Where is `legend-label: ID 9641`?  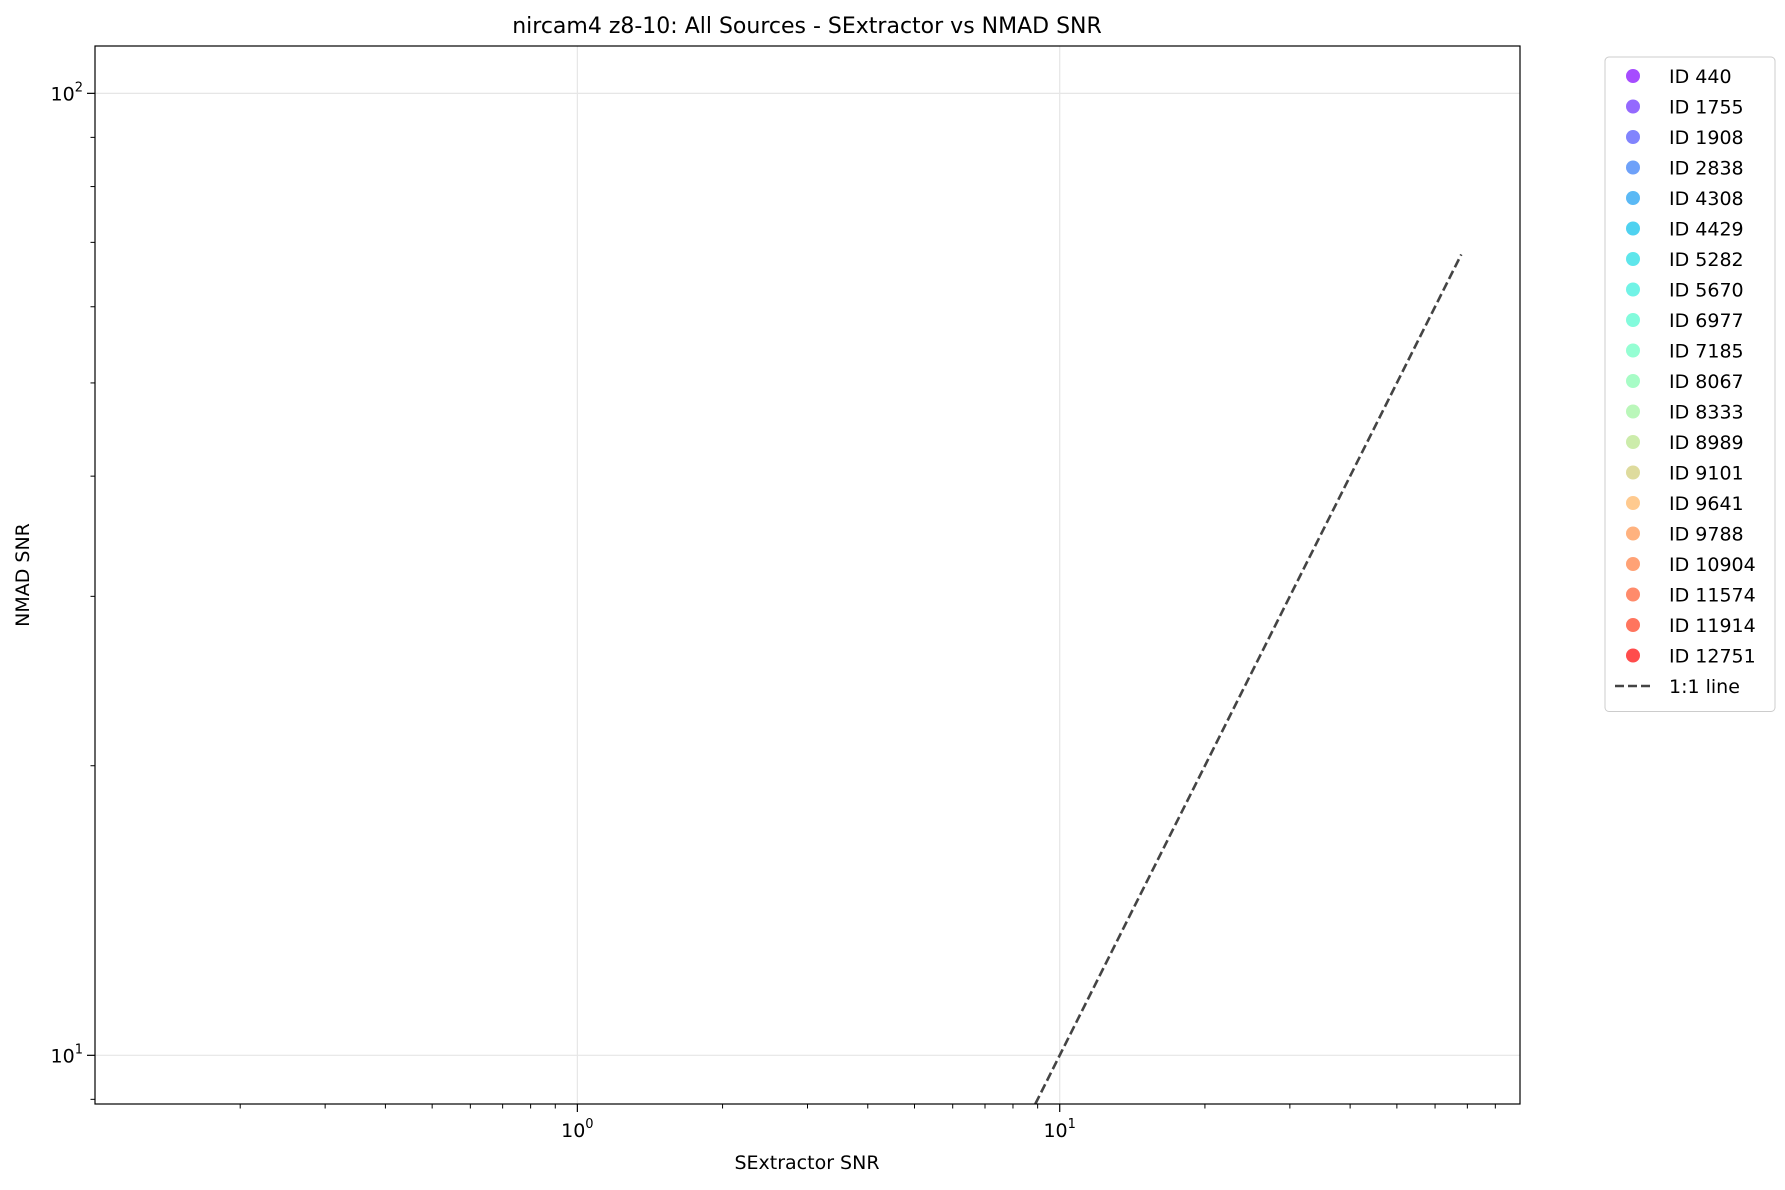 legend-label: ID 9641 is located at coordinates (1706, 504).